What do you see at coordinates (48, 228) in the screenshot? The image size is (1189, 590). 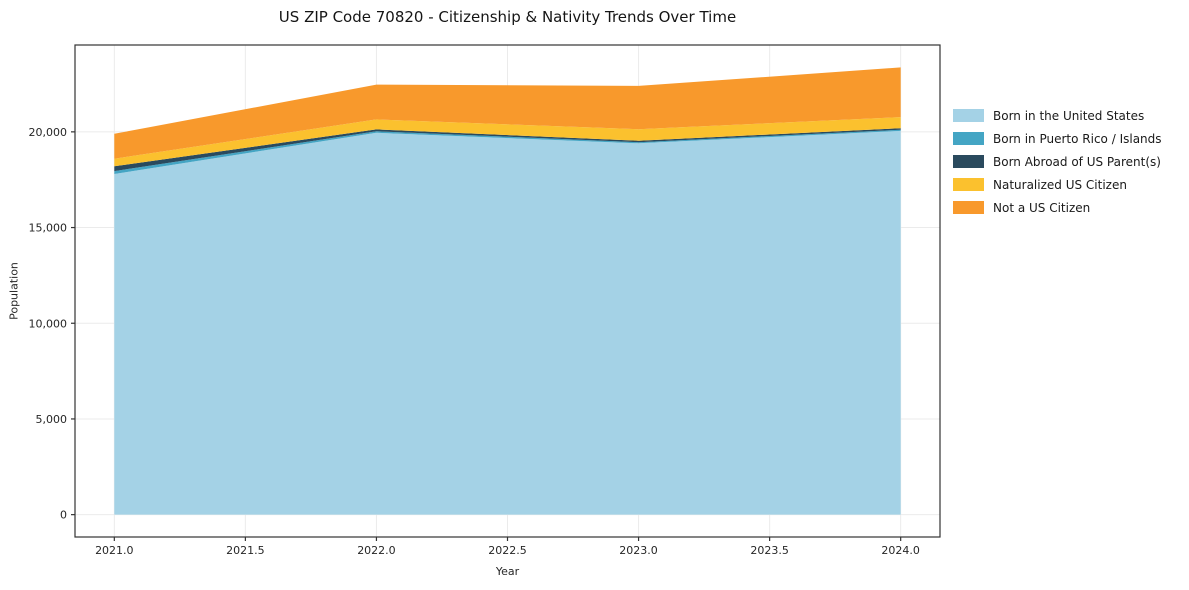 I see `y-tick-label: 15,000` at bounding box center [48, 228].